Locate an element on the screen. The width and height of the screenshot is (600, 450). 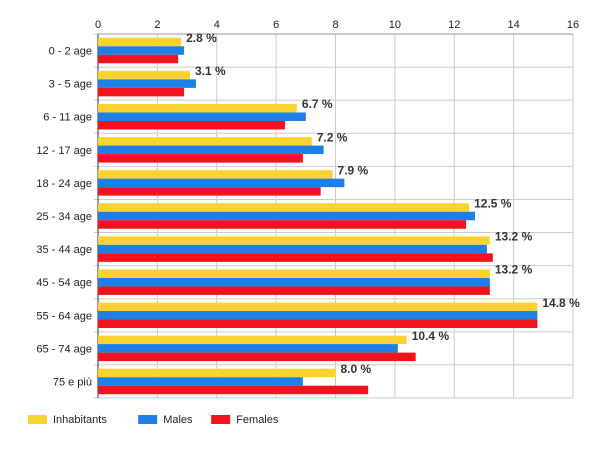
data-label: 10.4 % is located at coordinates (431, 336).